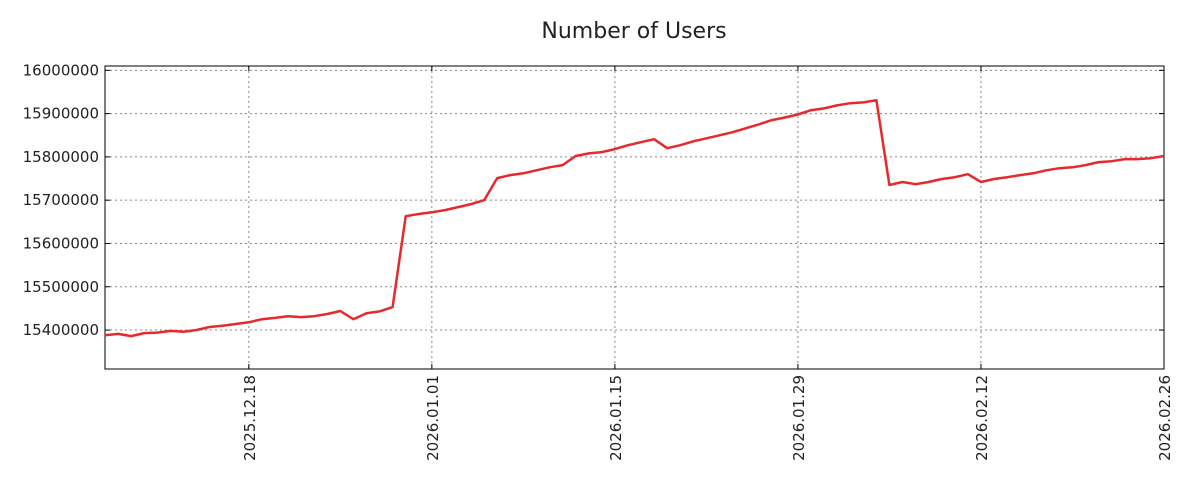 The height and width of the screenshot is (504, 1200). I want to click on x-tick-label: 2026.01.01, so click(433, 418).